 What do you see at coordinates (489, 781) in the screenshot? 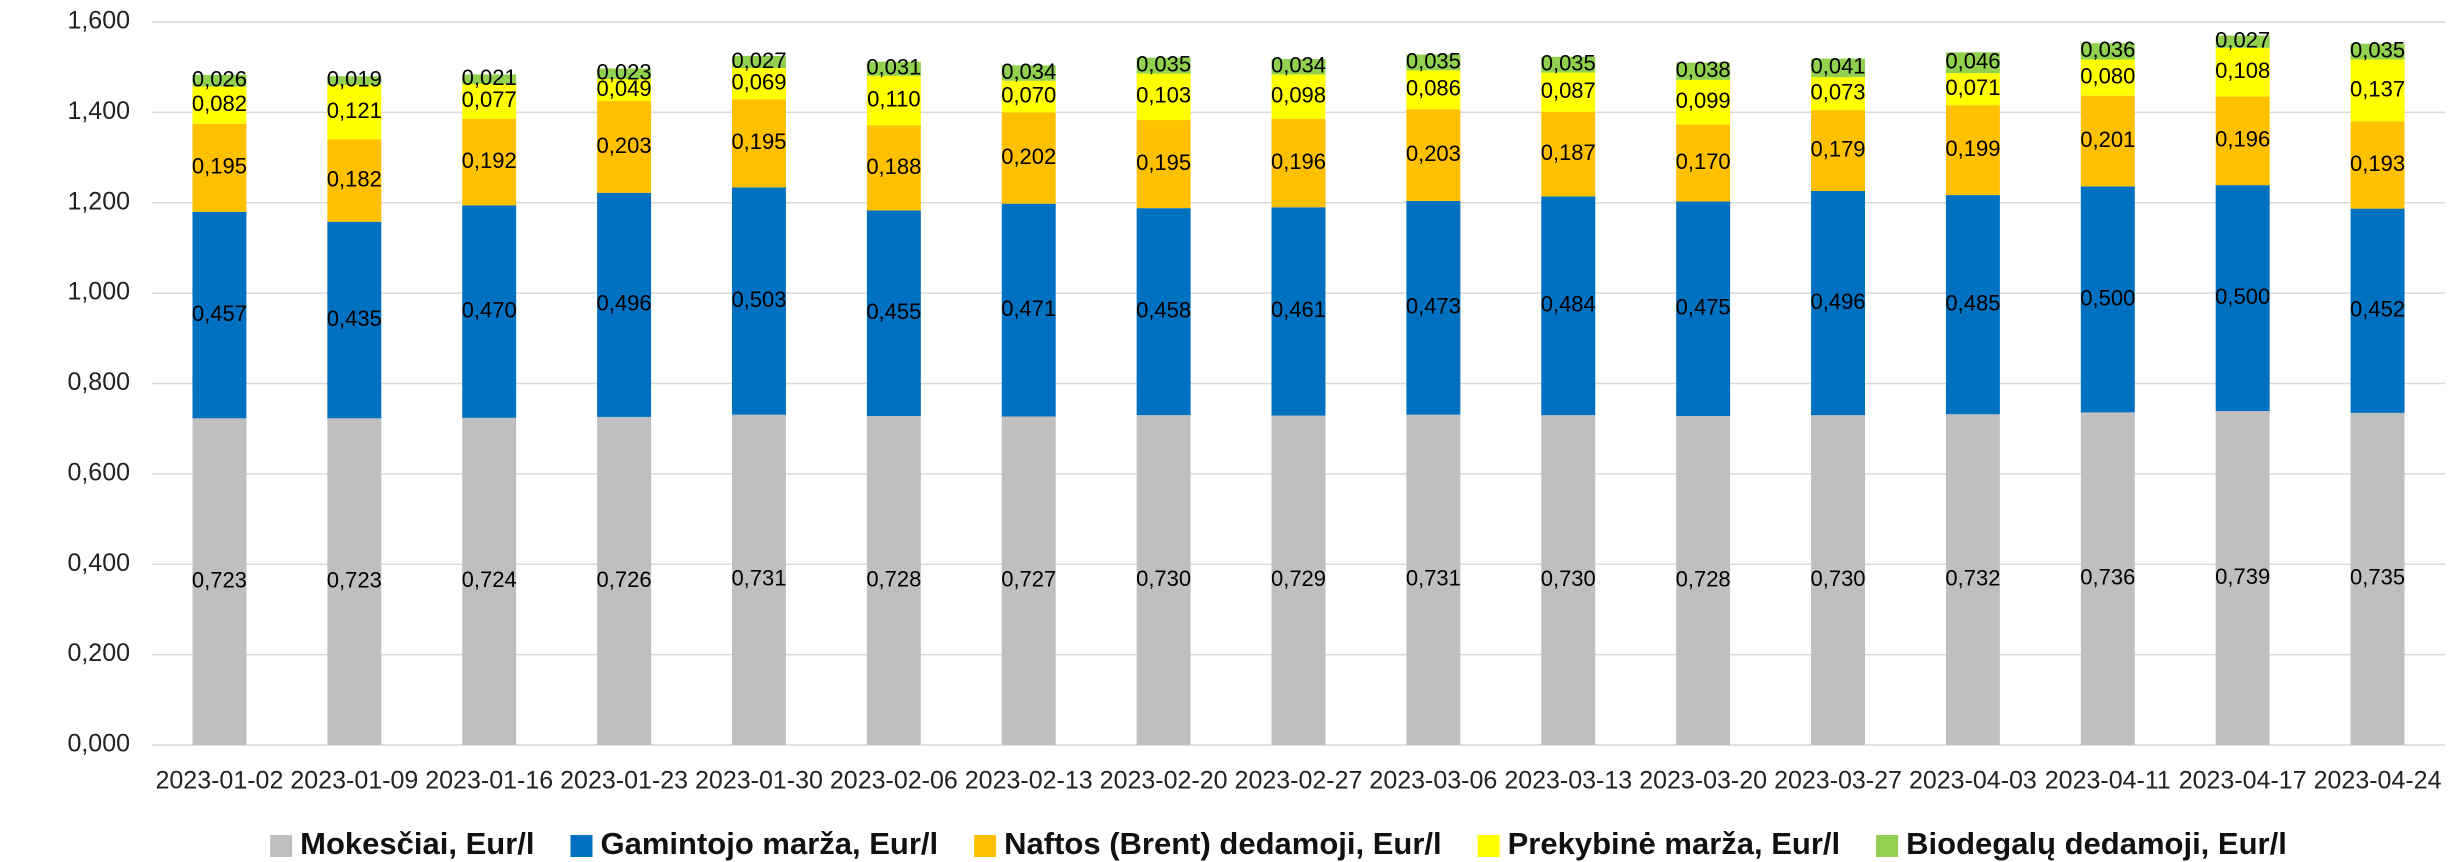
I see `x-tick-label: 2023-01-16` at bounding box center [489, 781].